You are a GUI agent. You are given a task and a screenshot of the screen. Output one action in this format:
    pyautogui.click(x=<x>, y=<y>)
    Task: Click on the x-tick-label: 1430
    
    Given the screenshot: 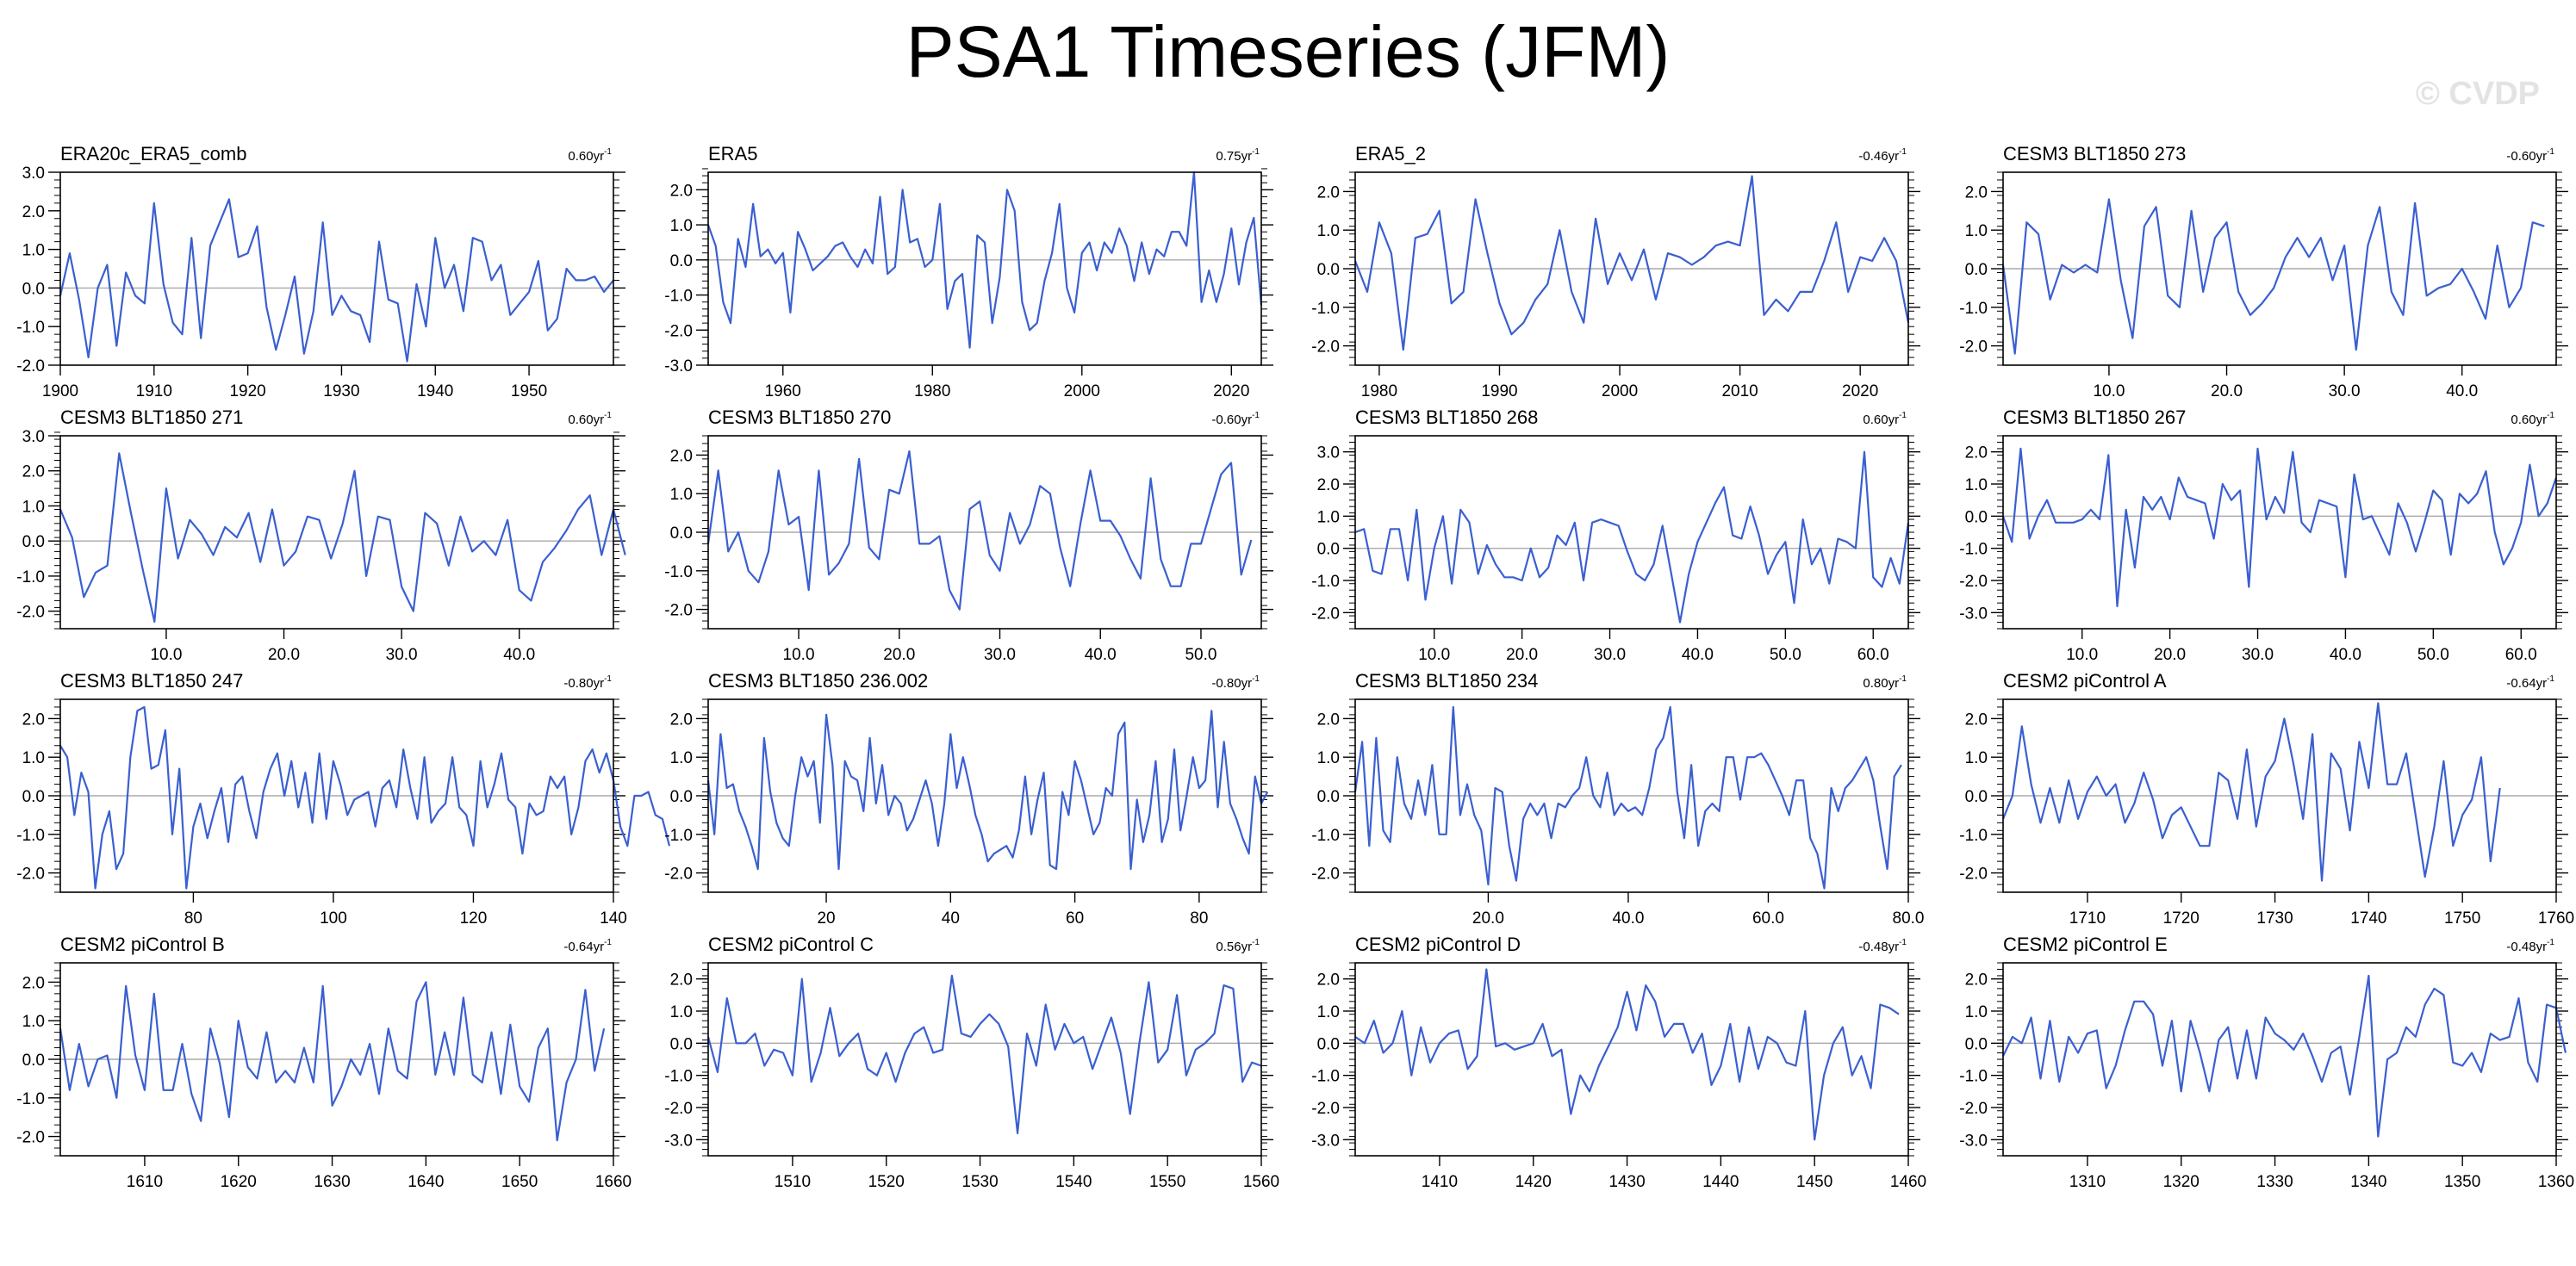 What is the action you would take?
    pyautogui.click(x=1627, y=1182)
    